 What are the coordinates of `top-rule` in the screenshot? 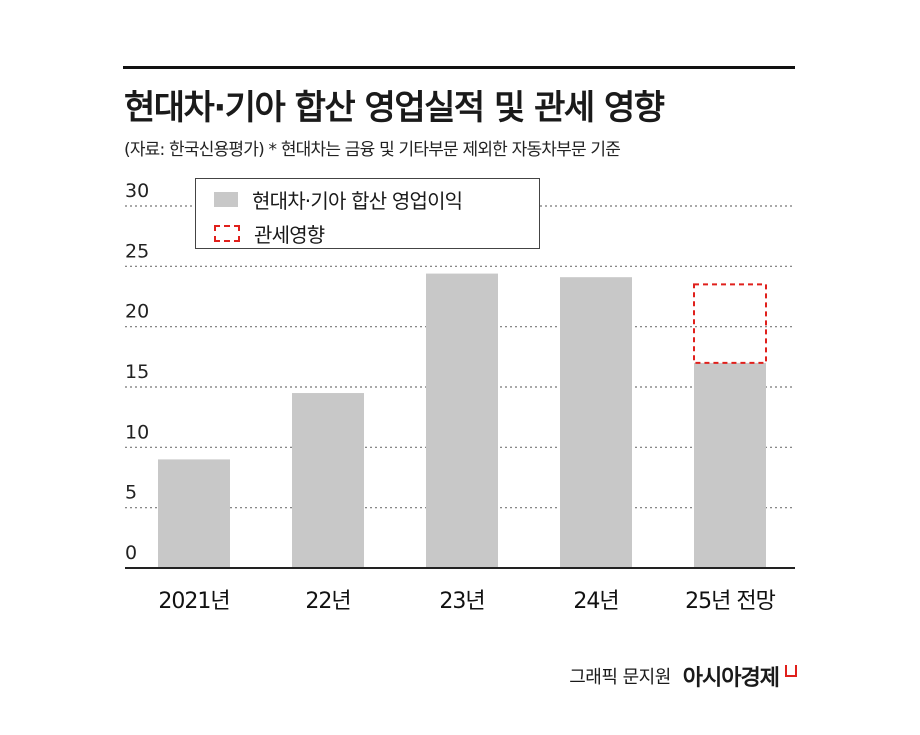 It's located at (459, 67).